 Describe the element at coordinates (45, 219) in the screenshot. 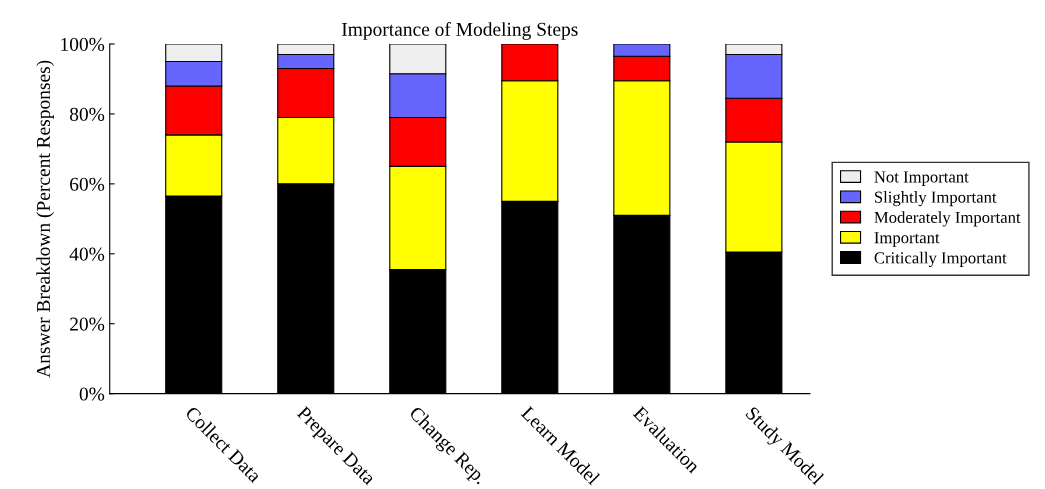

I see `y-axis-title: Answer Breakdown (Percent Responses)` at that location.